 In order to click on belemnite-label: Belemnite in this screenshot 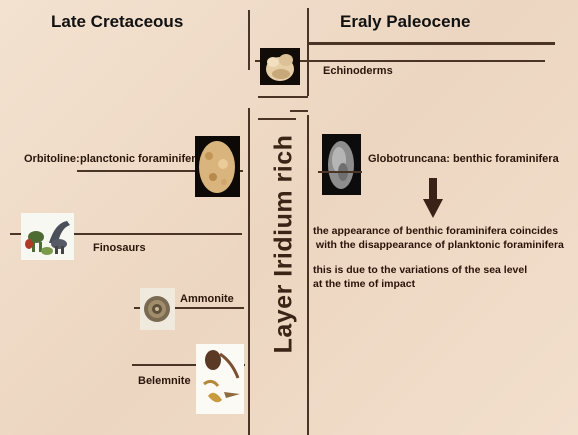, I will do `click(164, 381)`.